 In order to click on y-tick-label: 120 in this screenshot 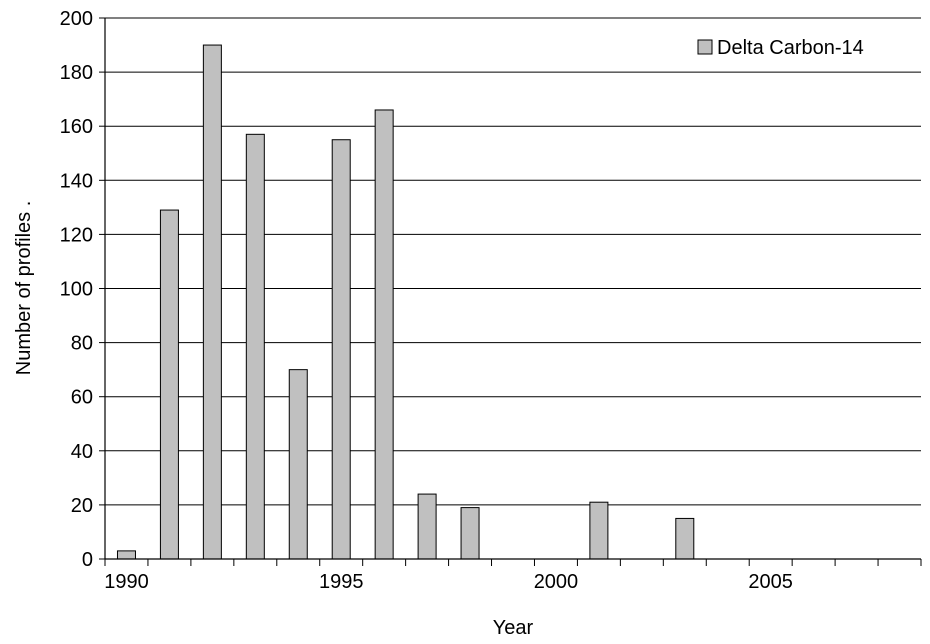, I will do `click(76, 235)`.